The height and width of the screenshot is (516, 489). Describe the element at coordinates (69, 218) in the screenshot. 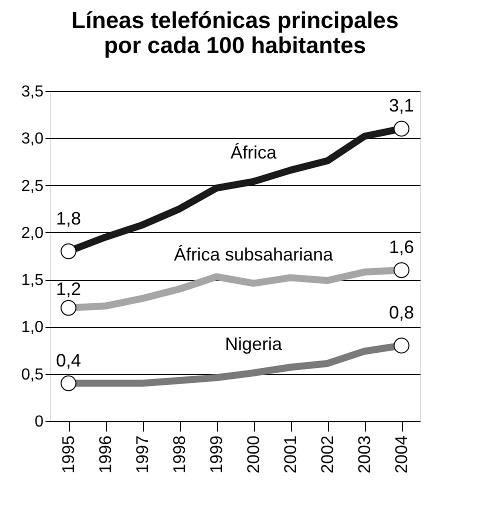

I see `data-label: 1,8` at that location.